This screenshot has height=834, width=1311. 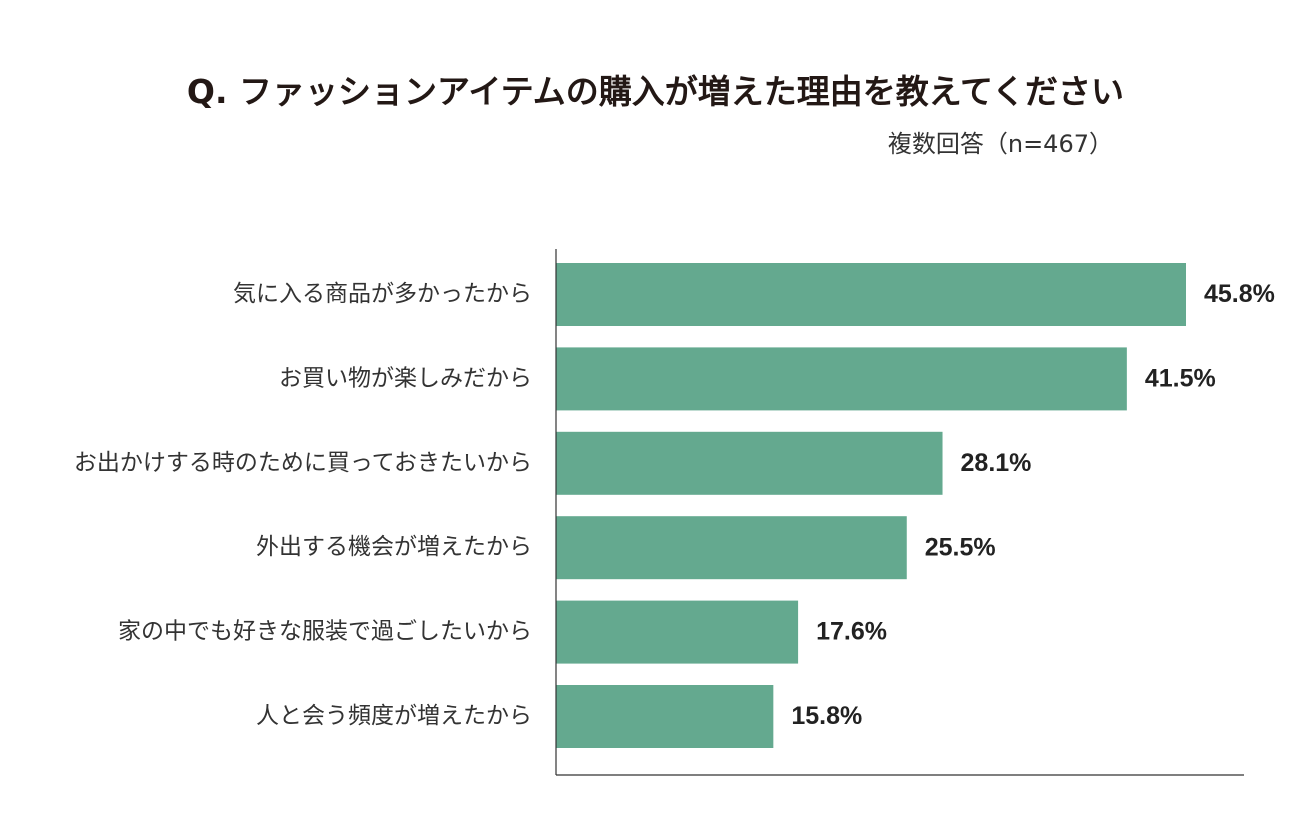 I want to click on category-label-5: 家の中でも好きな服装で過ごしたいから, so click(x=325, y=632).